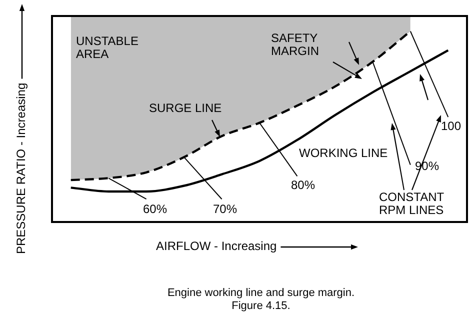  I want to click on text: Engine working line and surge margin., so click(261, 293).